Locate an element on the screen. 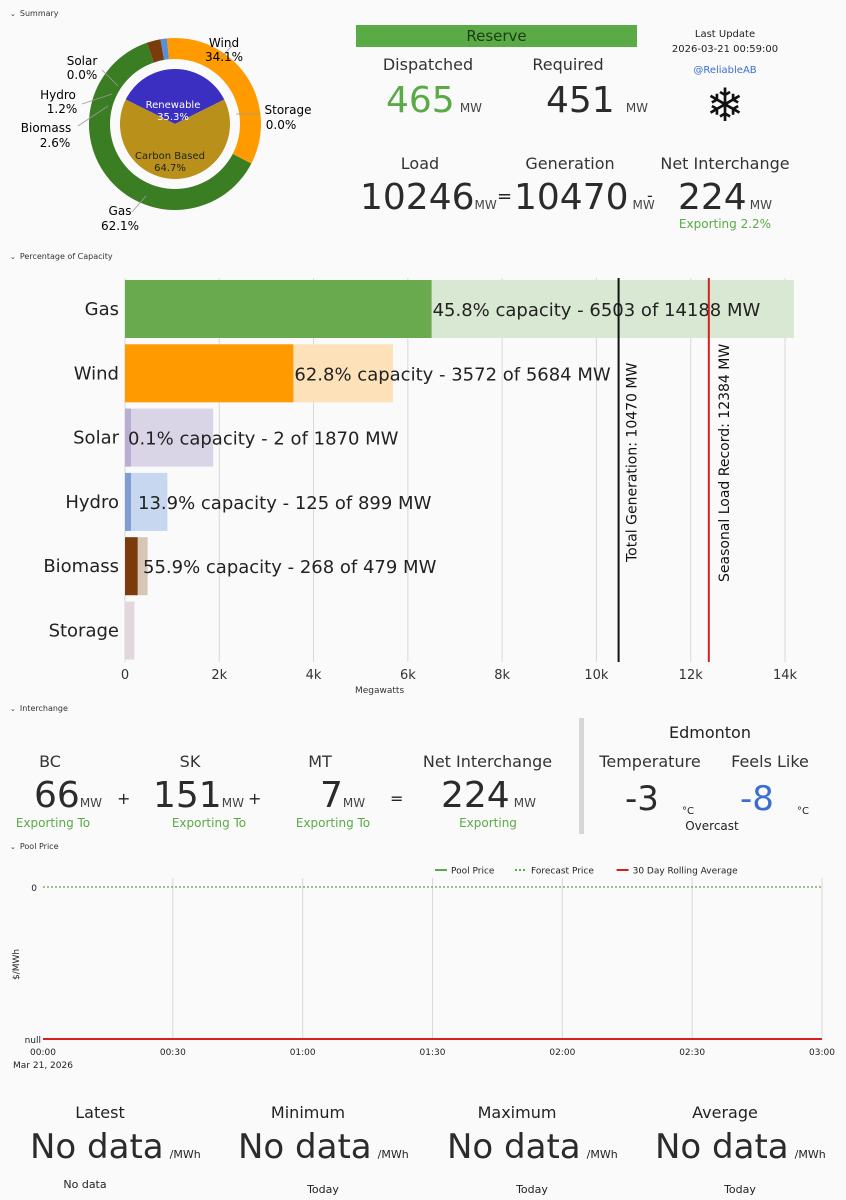 The height and width of the screenshot is (1200, 846). net-interchange-label: Net Interchange is located at coordinates (725, 163).